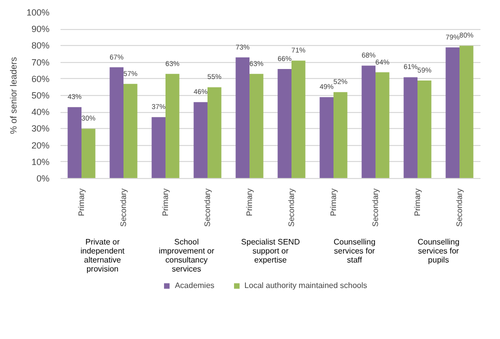  I want to click on legend-label: Local authority maintained schools, so click(306, 285).